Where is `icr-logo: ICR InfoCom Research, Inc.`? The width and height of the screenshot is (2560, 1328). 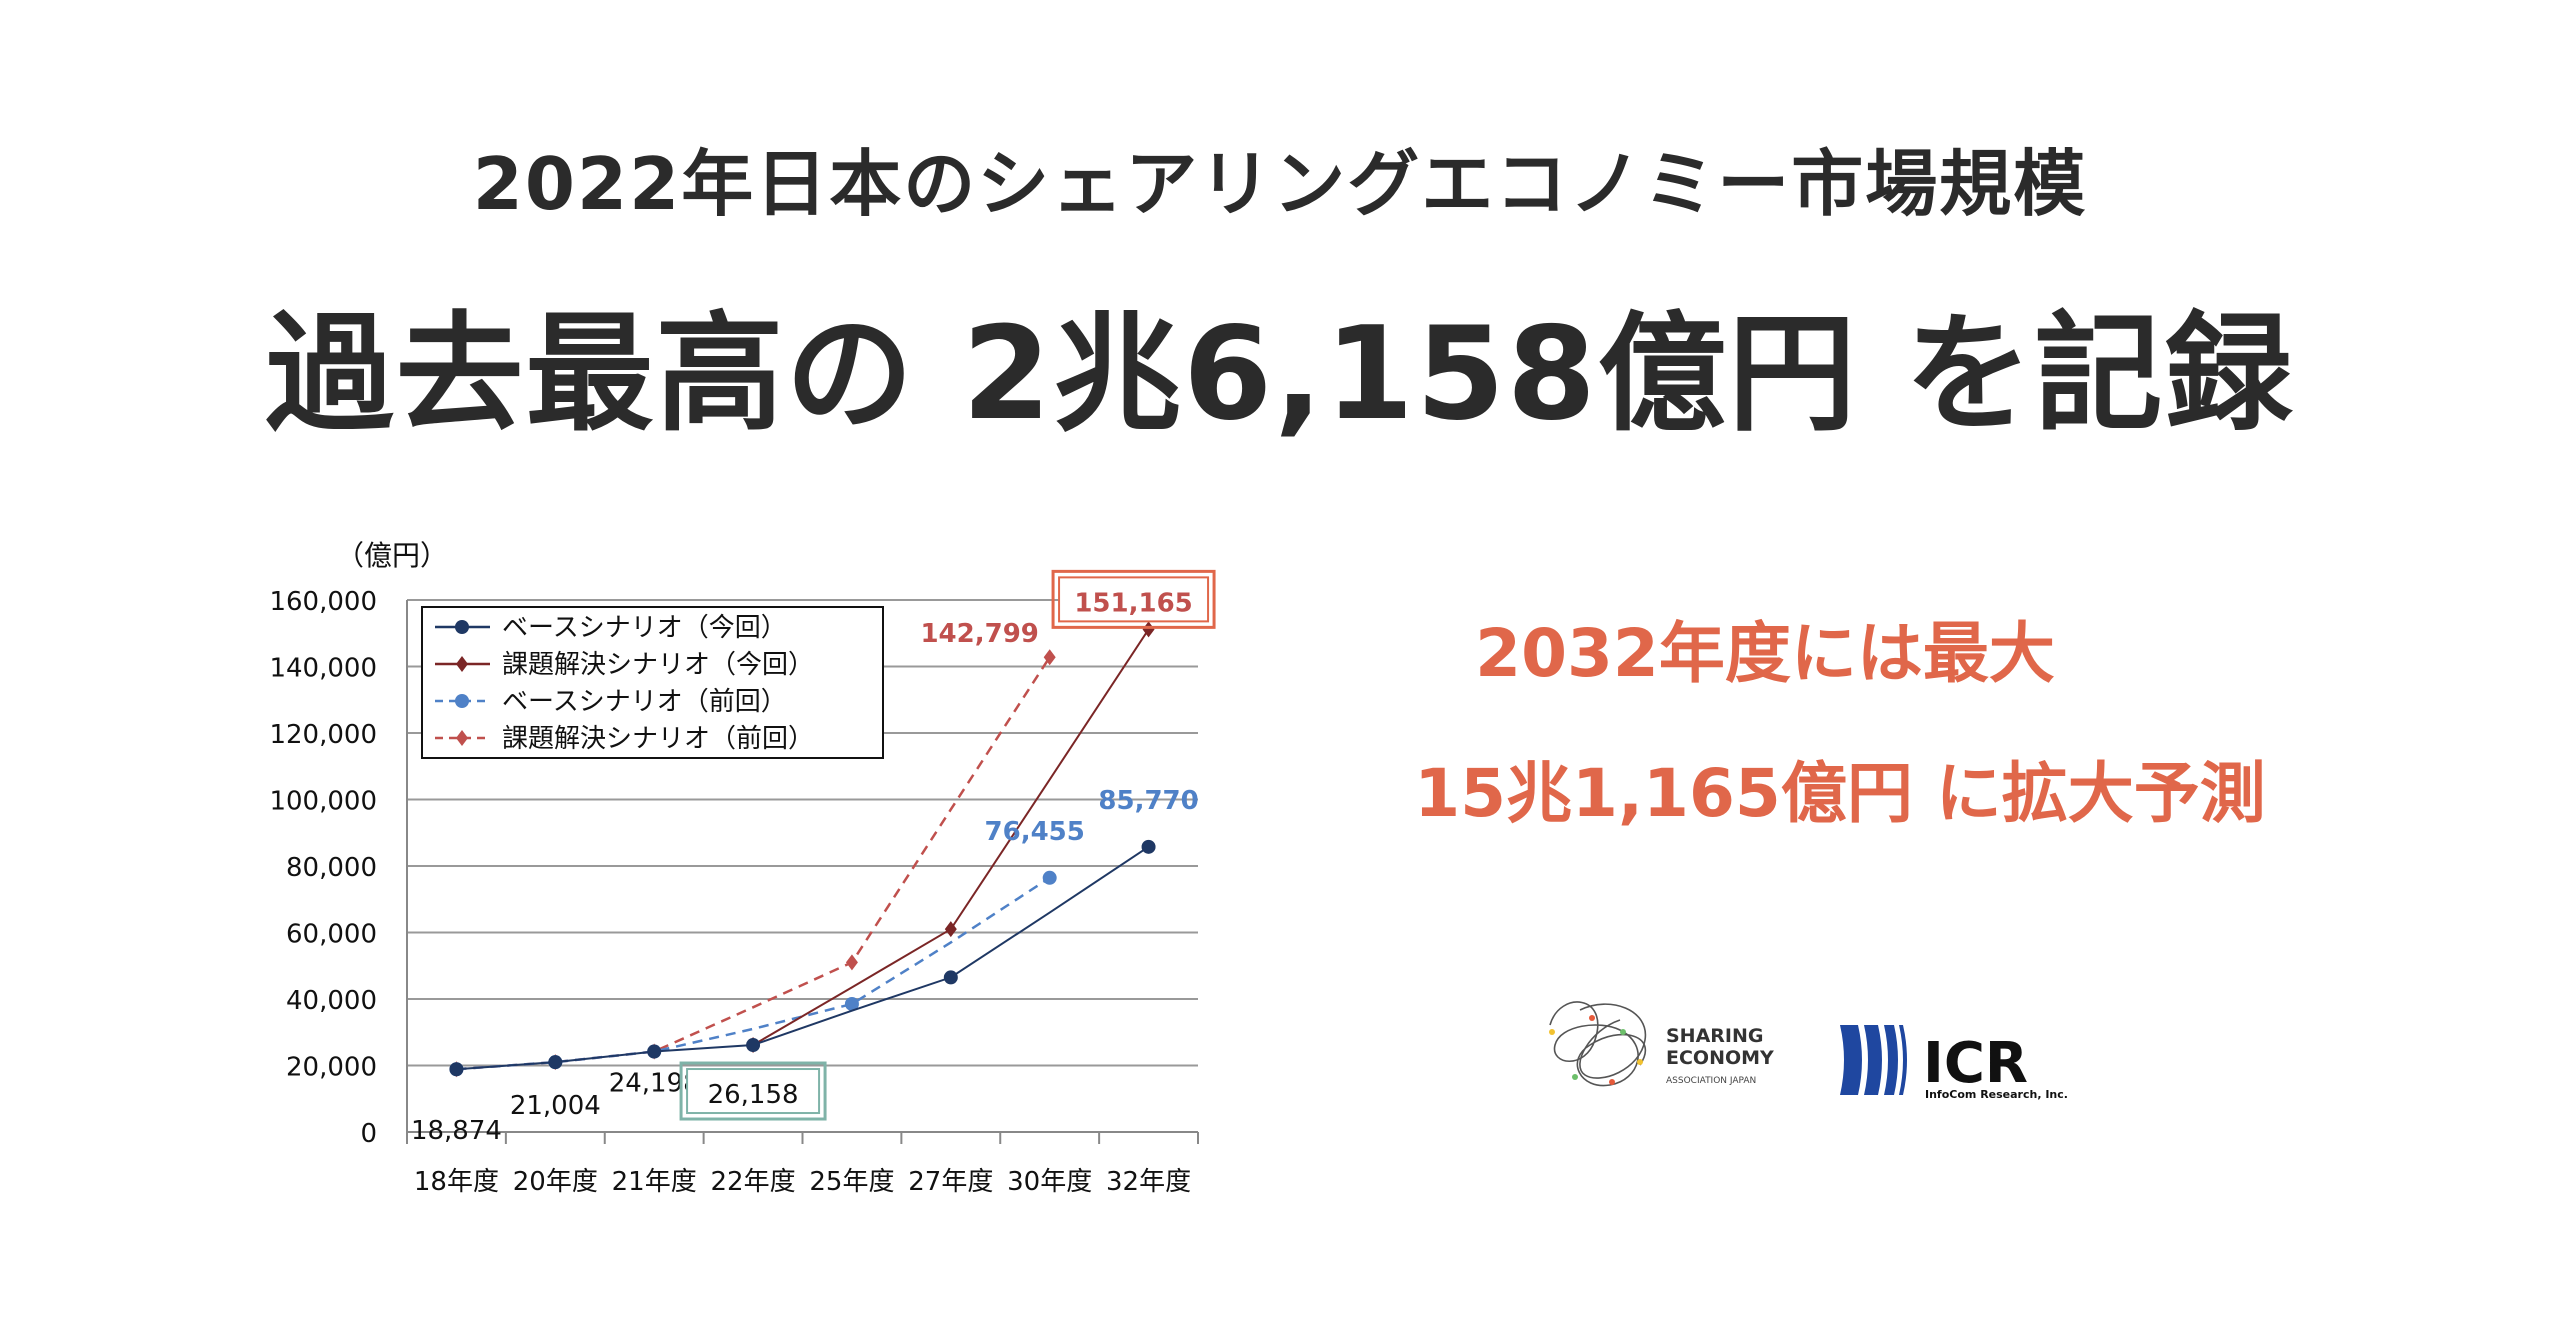 icr-logo: ICR InfoCom Research, Inc. is located at coordinates (1954, 1063).